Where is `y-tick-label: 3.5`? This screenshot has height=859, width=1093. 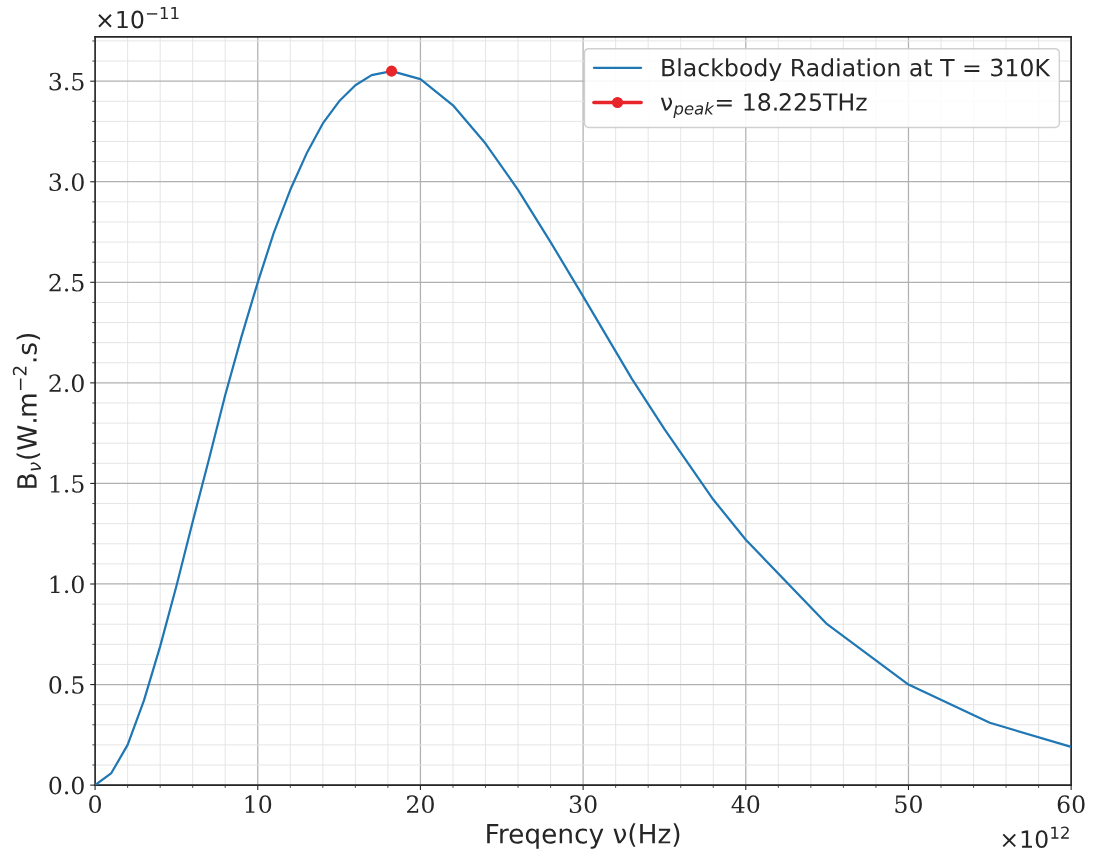 y-tick-label: 3.5 is located at coordinates (66, 81).